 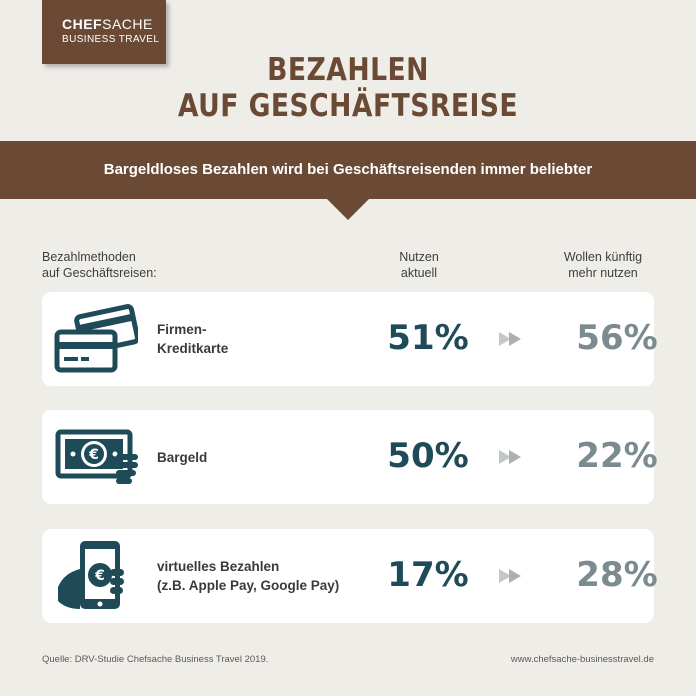 What do you see at coordinates (99, 265) in the screenshot?
I see `column-header-methods: Bezahlmethoden auf Geschäftsreisen:` at bounding box center [99, 265].